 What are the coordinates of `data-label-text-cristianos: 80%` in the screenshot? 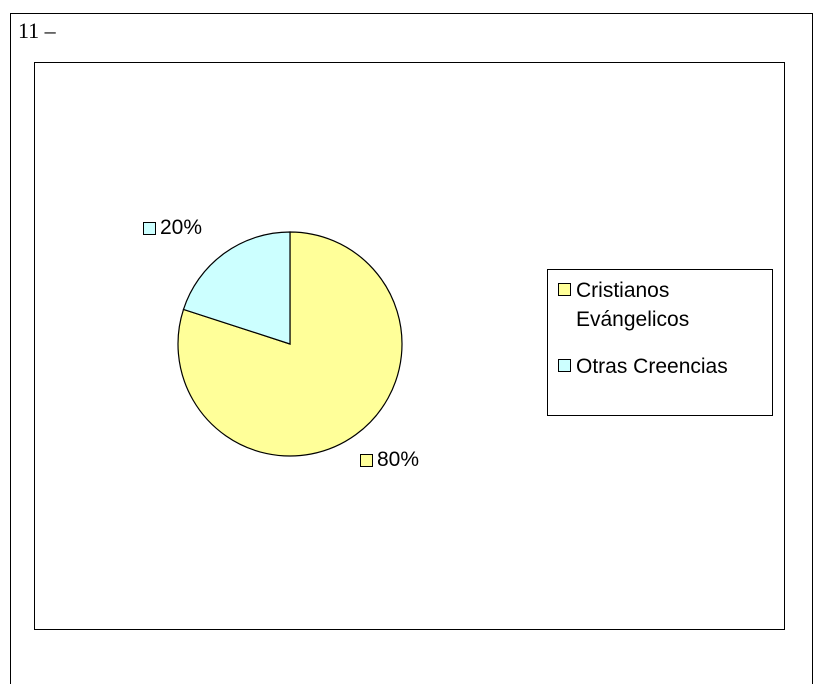 It's located at (398, 459).